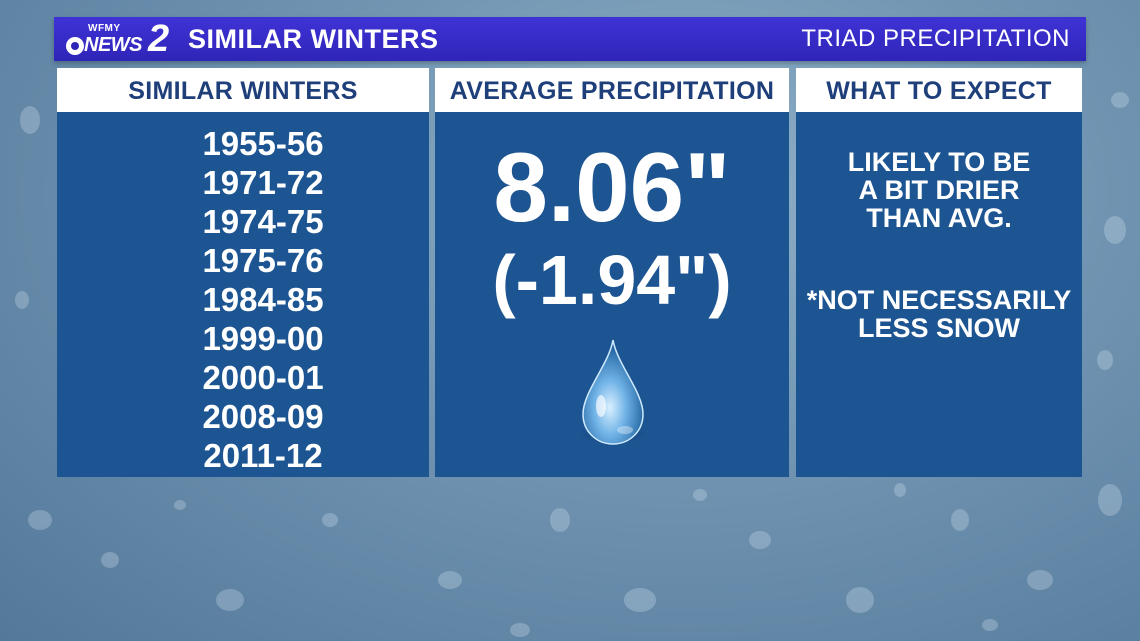 Image resolution: width=1140 pixels, height=641 pixels. What do you see at coordinates (263, 338) in the screenshot?
I see `list-item: 1999-00` at bounding box center [263, 338].